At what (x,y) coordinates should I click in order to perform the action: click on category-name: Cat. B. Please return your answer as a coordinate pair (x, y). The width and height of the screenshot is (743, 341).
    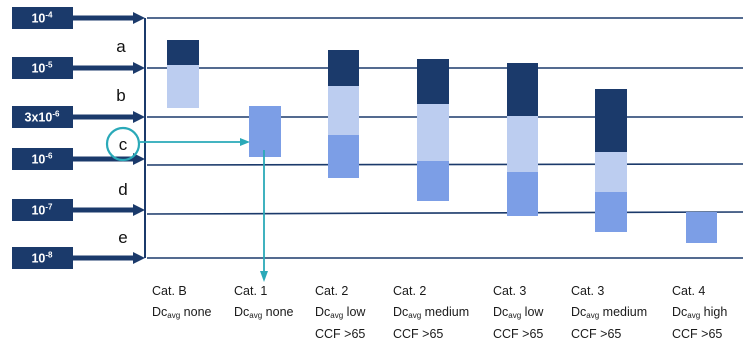
    Looking at the image, I should click on (169, 291).